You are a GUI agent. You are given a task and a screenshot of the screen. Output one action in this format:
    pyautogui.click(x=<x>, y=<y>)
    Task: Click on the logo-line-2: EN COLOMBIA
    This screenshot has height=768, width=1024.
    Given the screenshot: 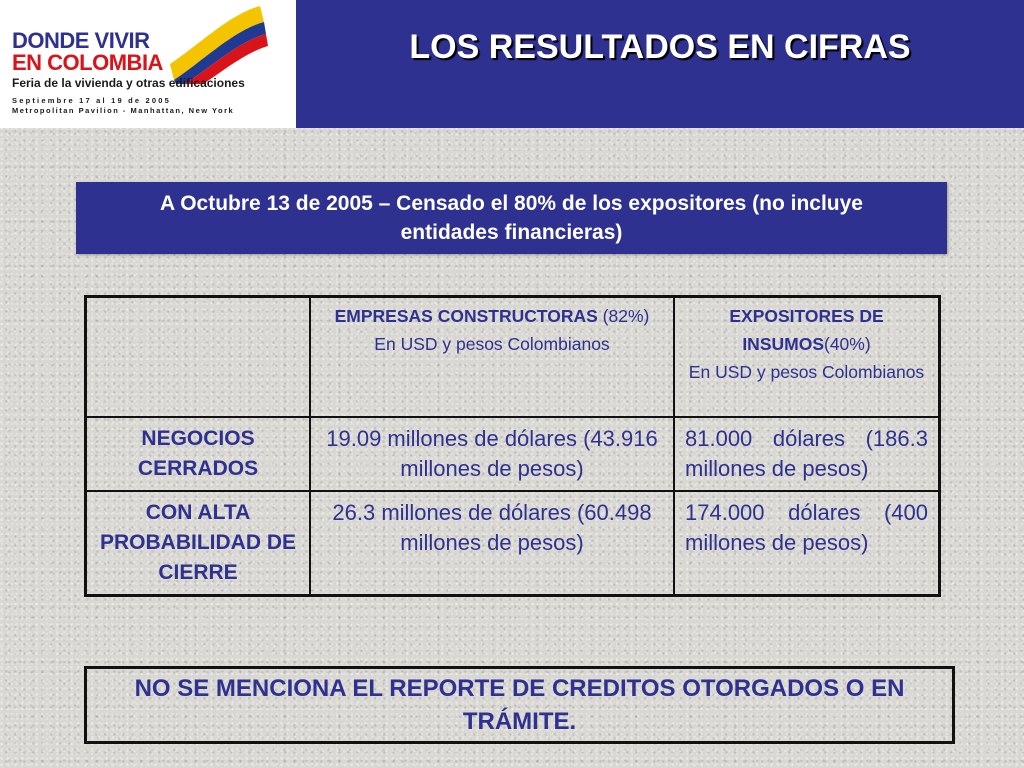 What is the action you would take?
    pyautogui.click(x=87, y=62)
    